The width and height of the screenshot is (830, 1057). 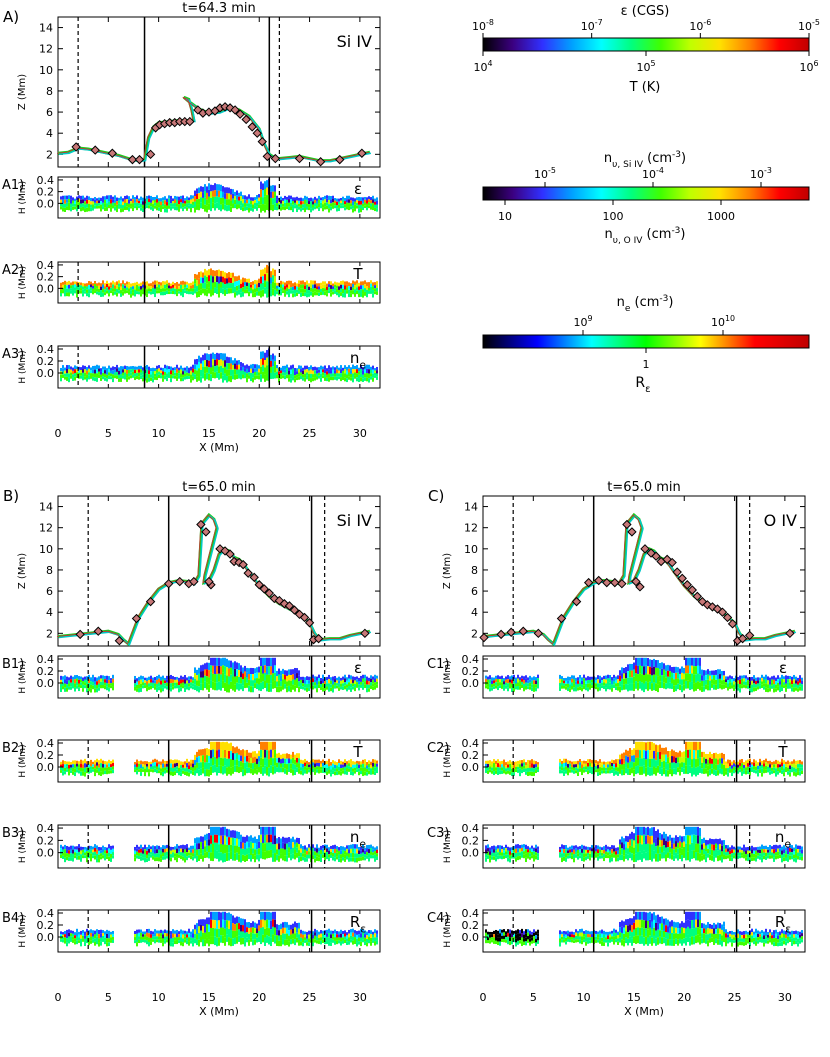 I want to click on y-tick-label: 4, so click(x=49, y=133).